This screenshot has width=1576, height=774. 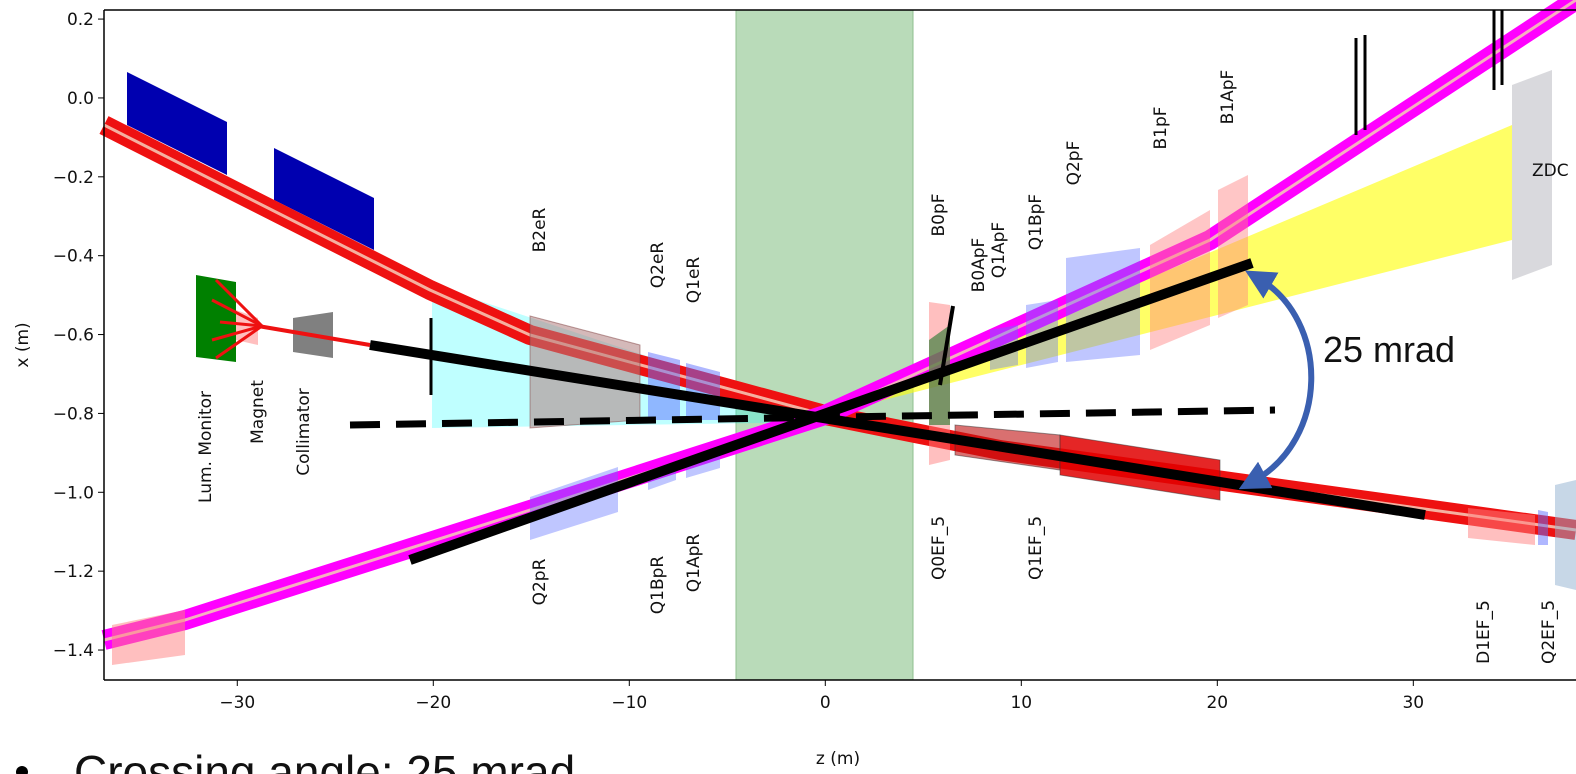 What do you see at coordinates (939, 214) in the screenshot?
I see `element-label: B0pF` at bounding box center [939, 214].